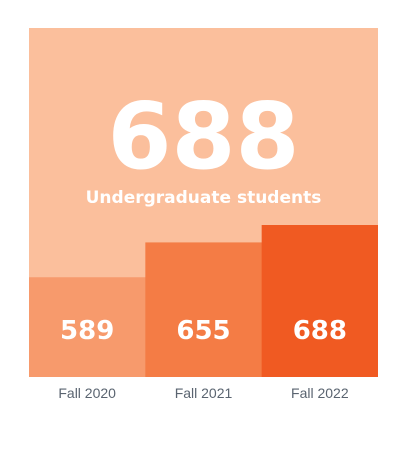 This screenshot has height=464, width=415. What do you see at coordinates (203, 136) in the screenshot?
I see `headline-value: 688` at bounding box center [203, 136].